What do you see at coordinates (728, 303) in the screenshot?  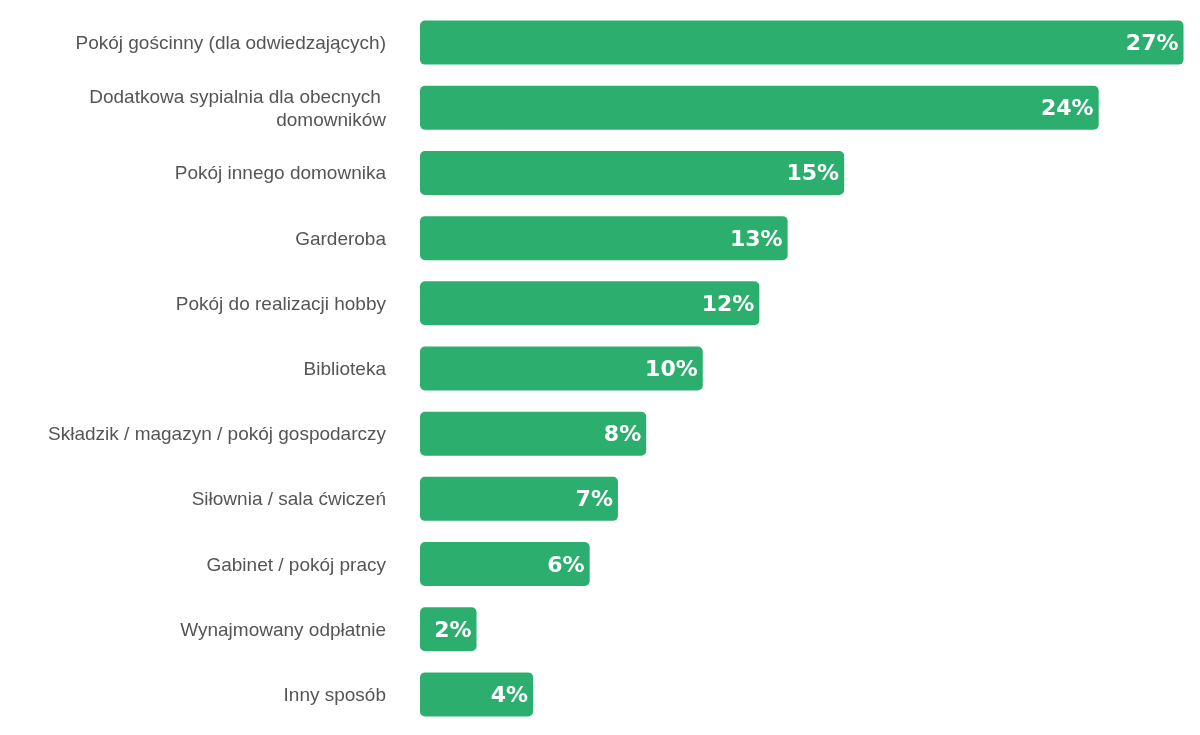 I see `data-label: 12%` at bounding box center [728, 303].